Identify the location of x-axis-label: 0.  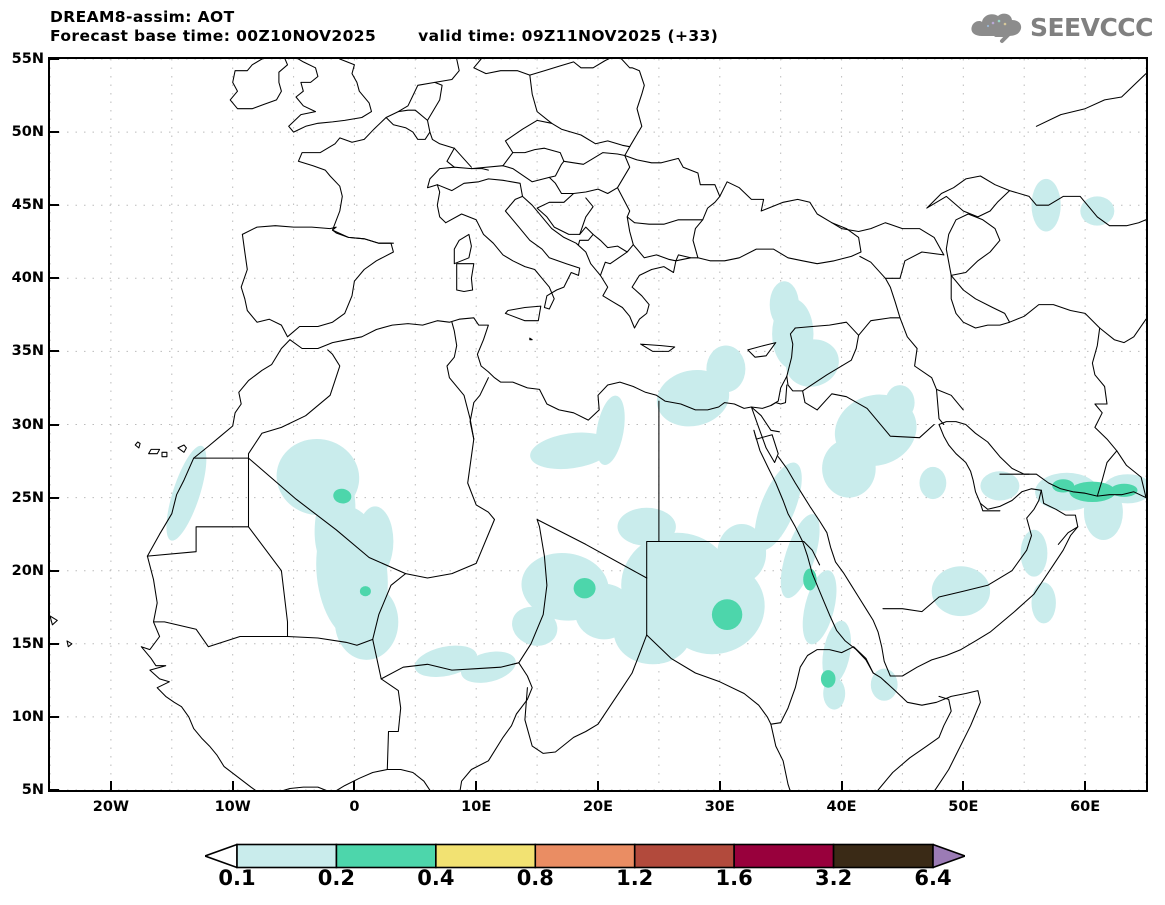
(354, 807).